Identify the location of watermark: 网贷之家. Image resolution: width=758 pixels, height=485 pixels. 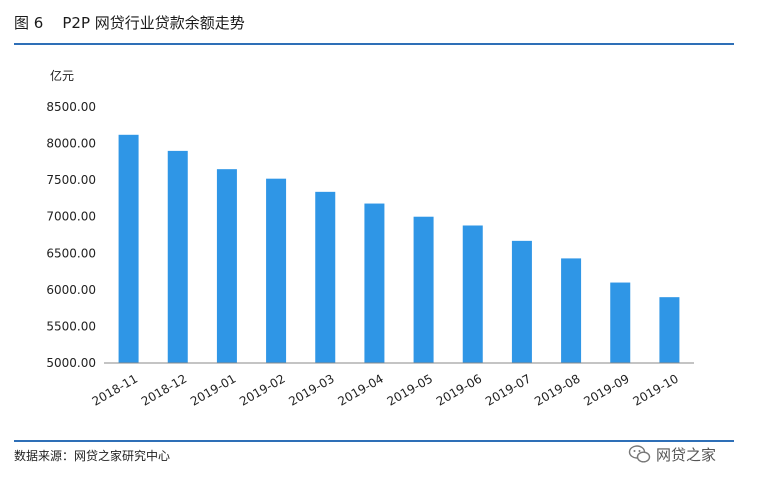
(672, 454).